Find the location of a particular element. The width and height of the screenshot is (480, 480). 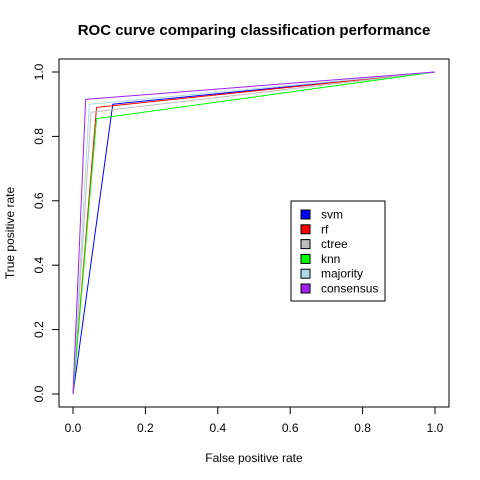

y-tick-label: 0.4 is located at coordinates (39, 265).